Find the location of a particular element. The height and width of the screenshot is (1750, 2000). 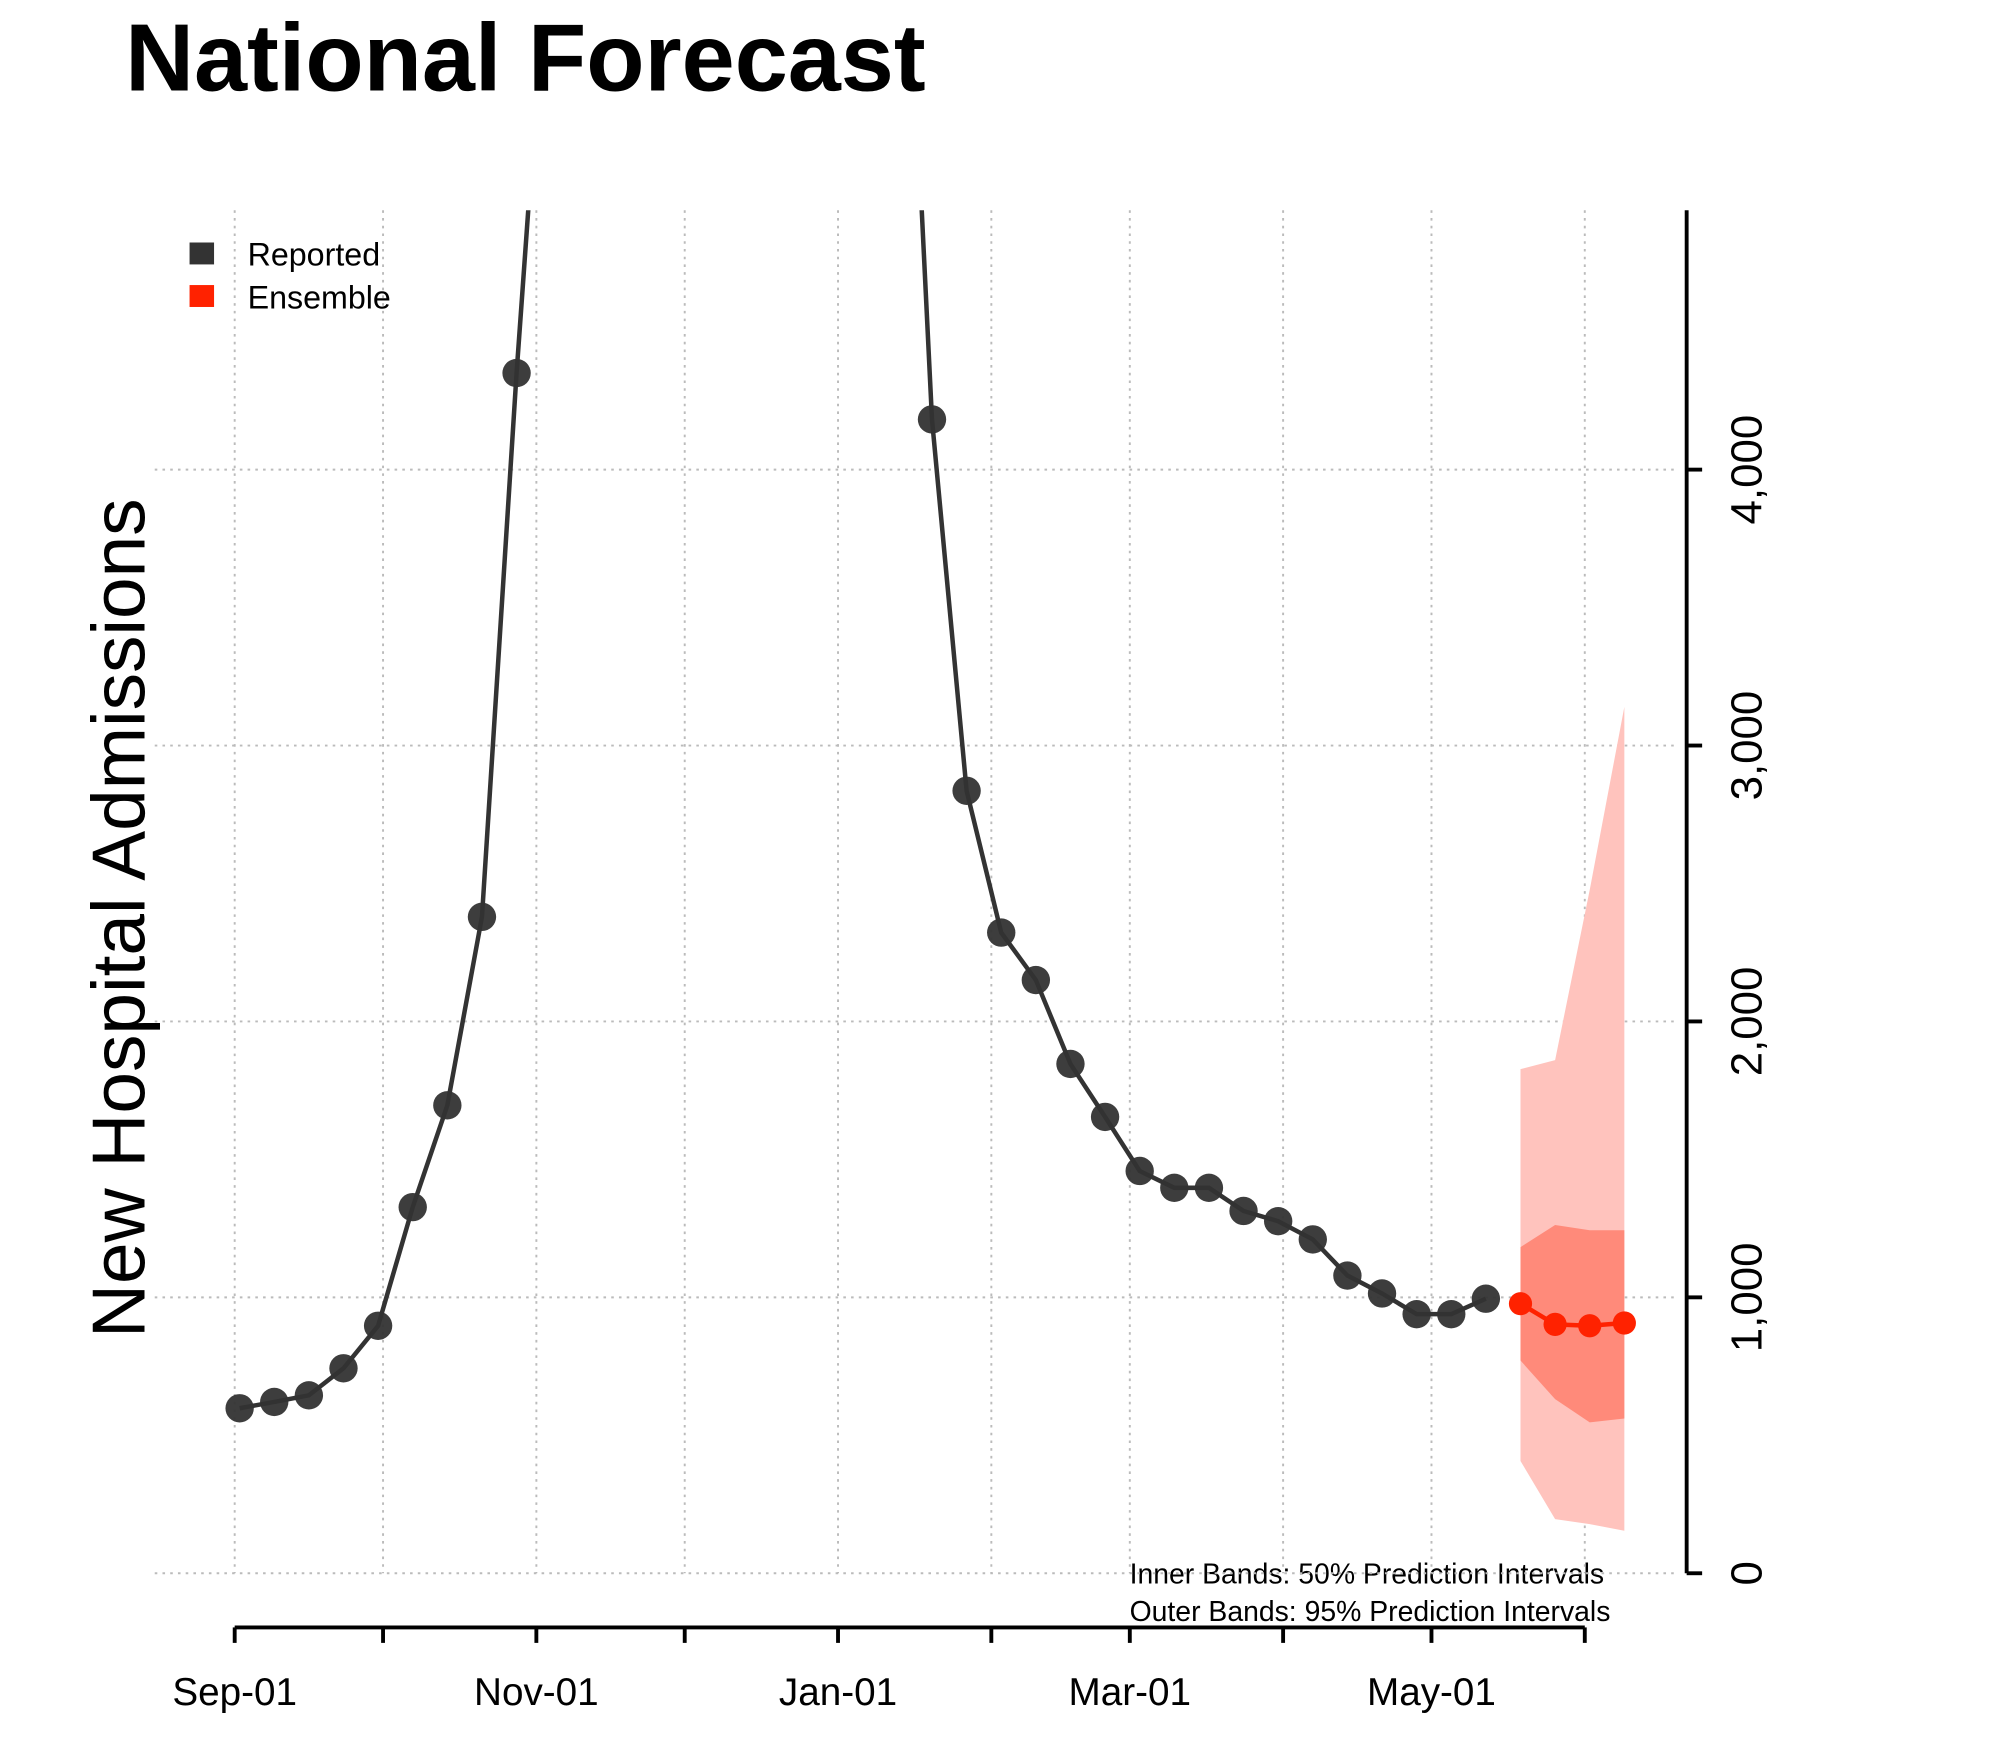

y-axis-label: New Hospital Admissions is located at coordinates (118, 918).